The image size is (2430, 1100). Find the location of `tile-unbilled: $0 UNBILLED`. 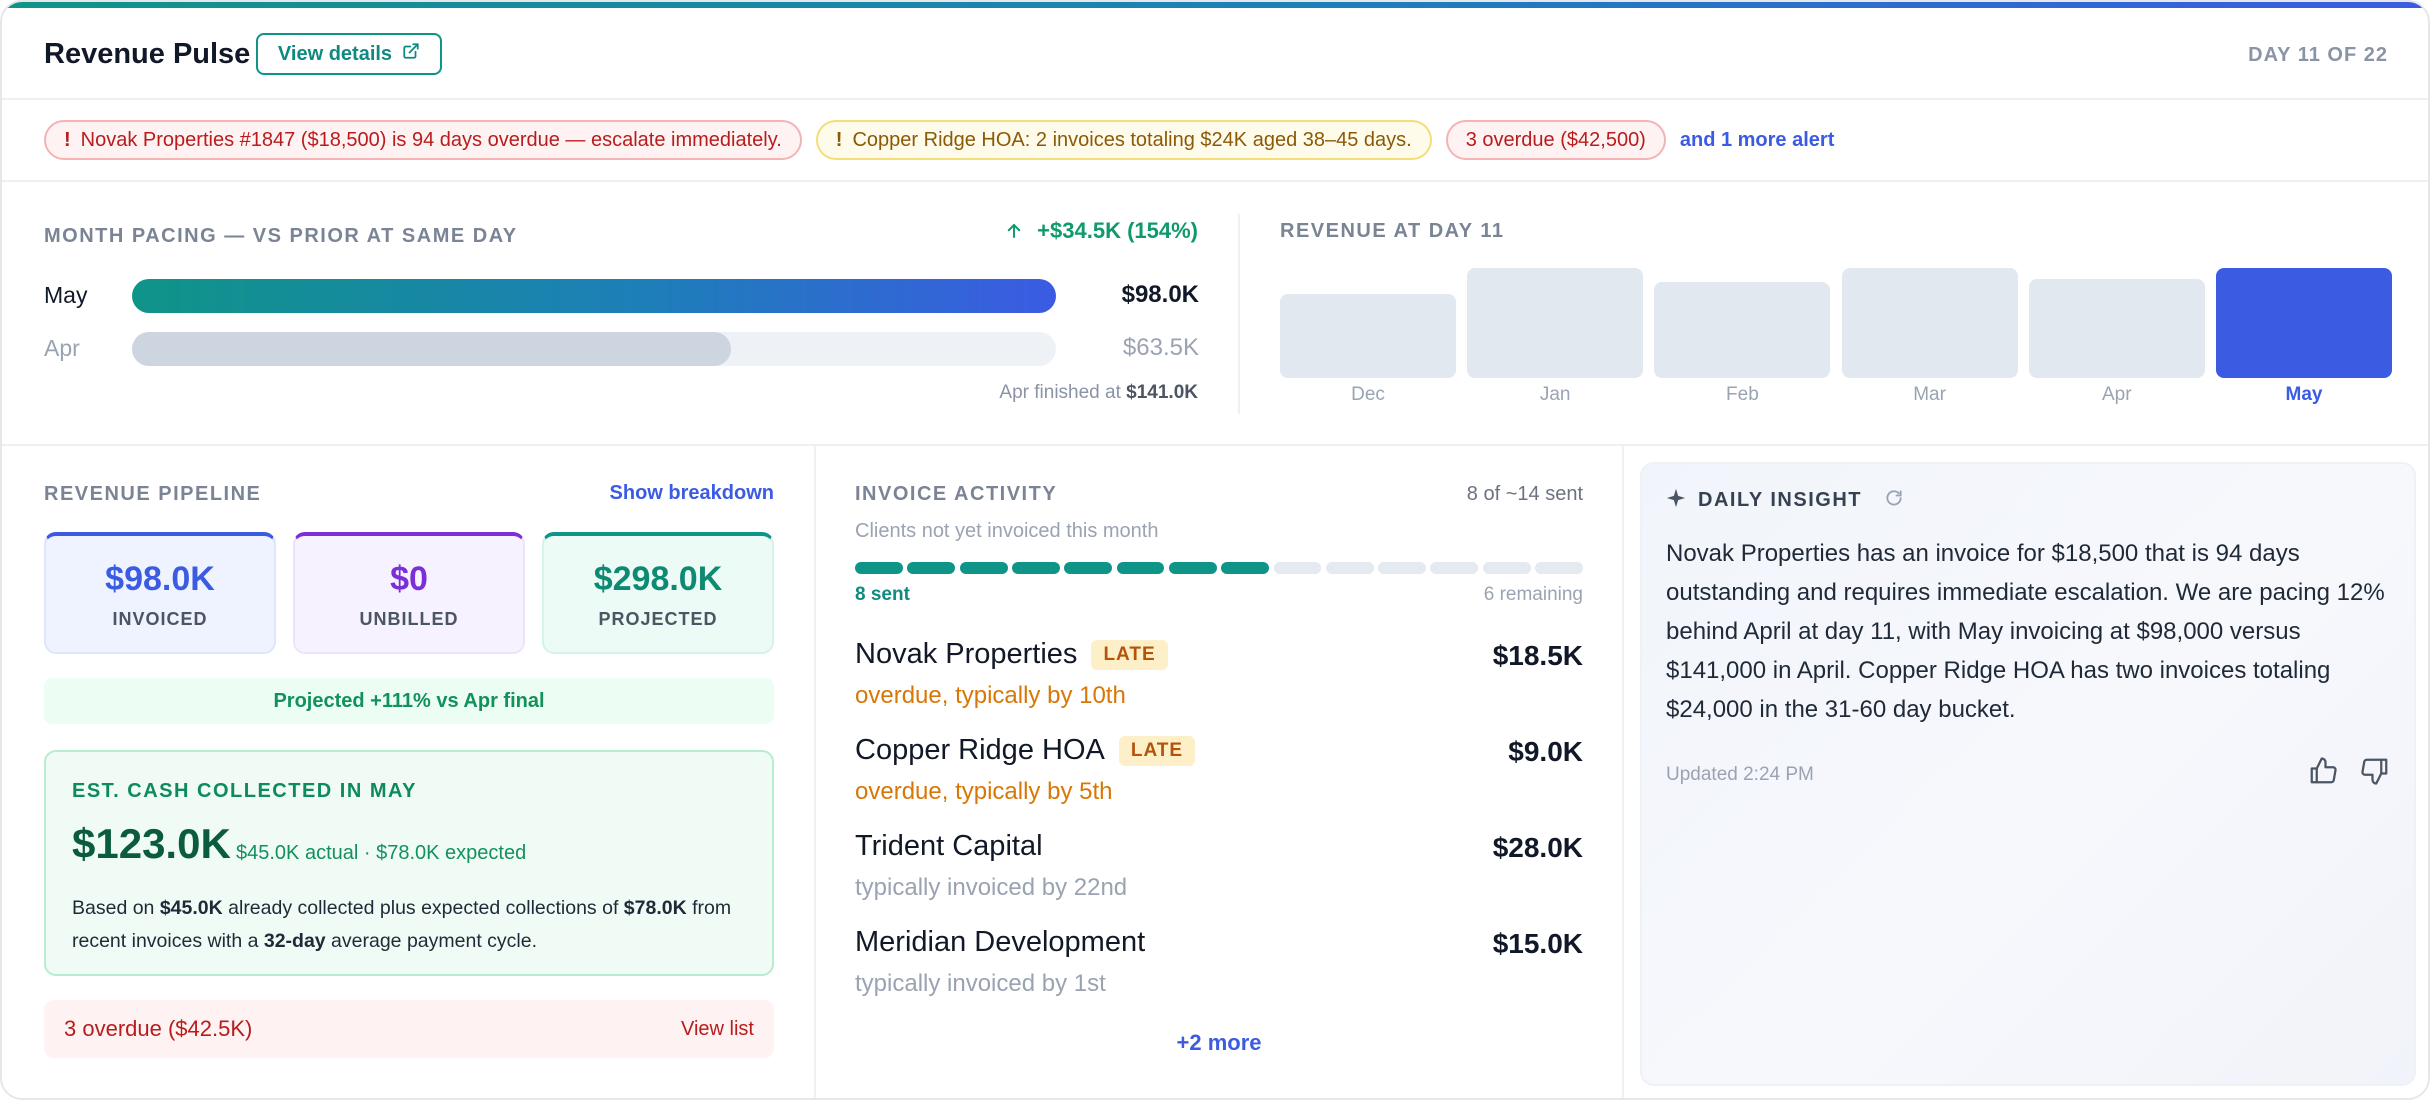

tile-unbilled: $0 UNBILLED is located at coordinates (409, 593).